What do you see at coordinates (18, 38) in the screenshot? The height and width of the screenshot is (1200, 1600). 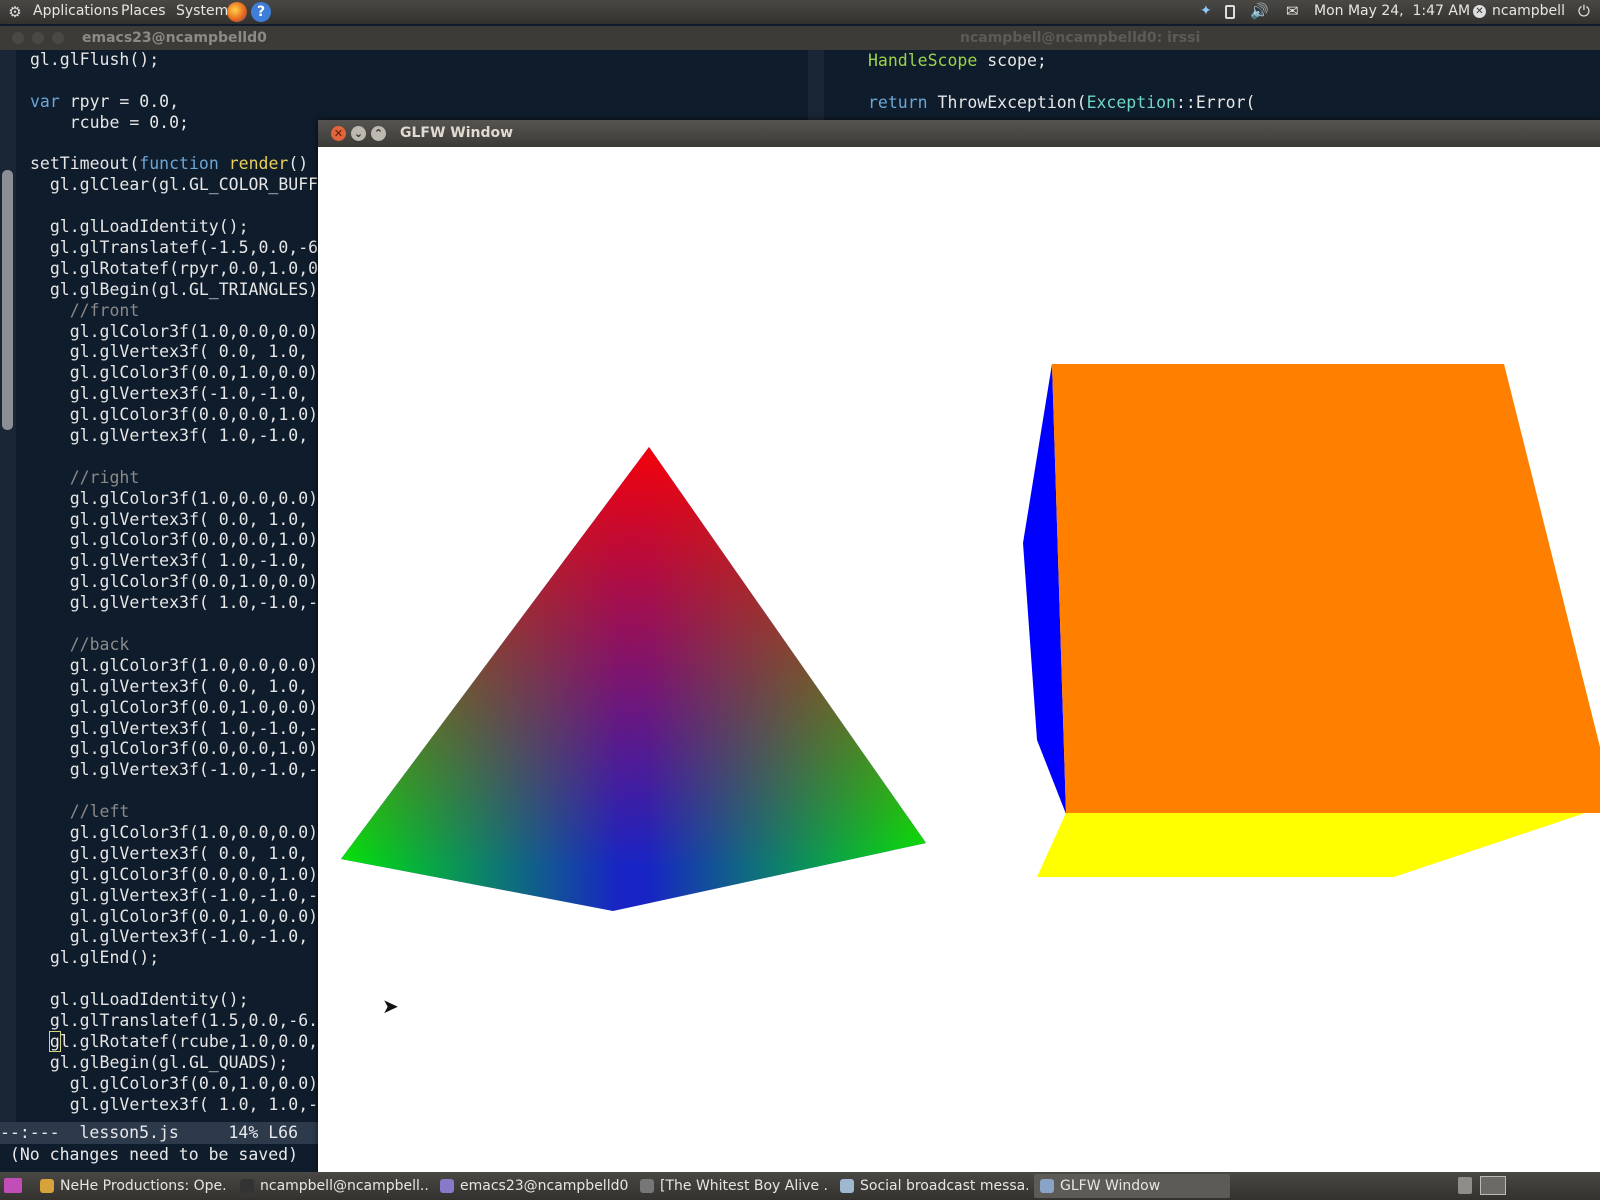 I see `emacs-close-icon` at bounding box center [18, 38].